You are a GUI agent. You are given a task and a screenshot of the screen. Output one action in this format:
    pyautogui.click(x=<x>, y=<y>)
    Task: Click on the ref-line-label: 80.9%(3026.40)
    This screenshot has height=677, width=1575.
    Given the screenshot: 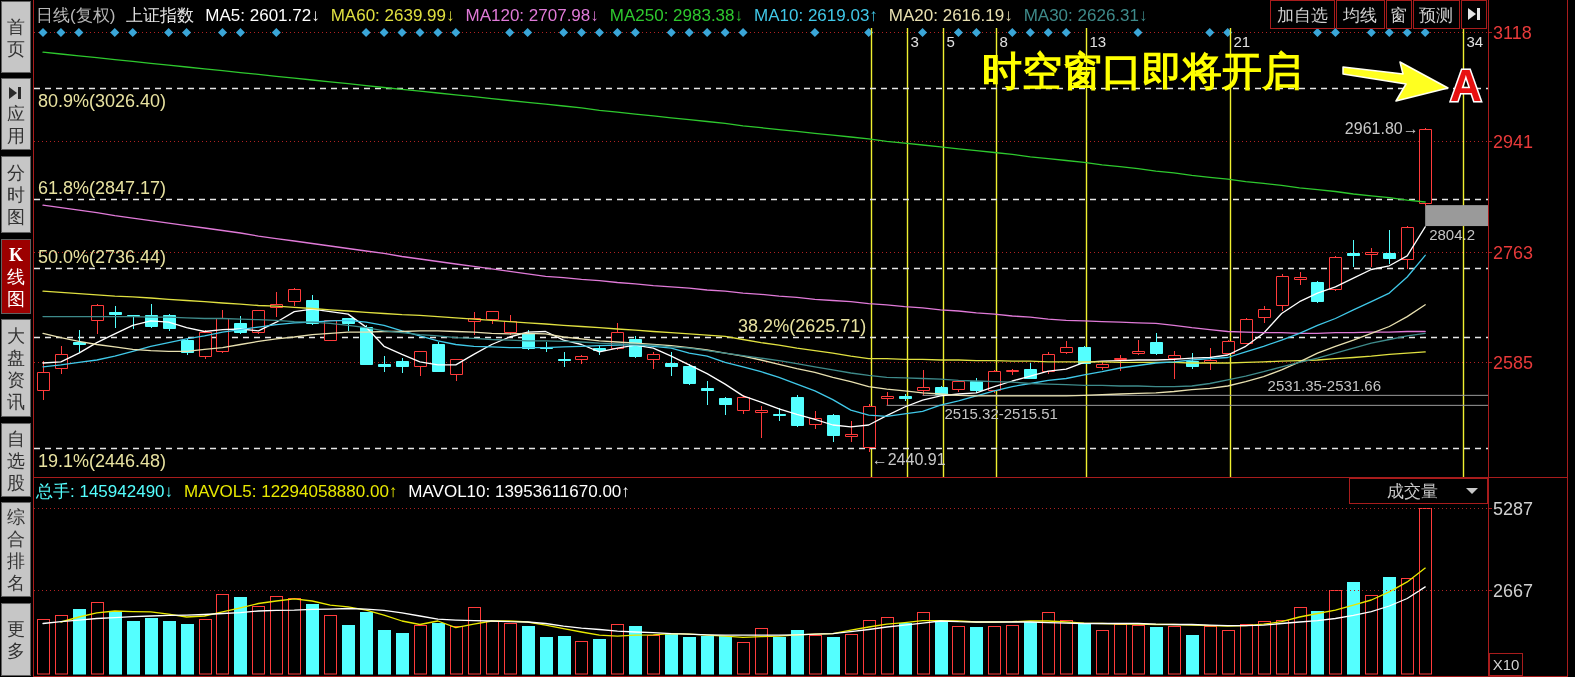 What is the action you would take?
    pyautogui.click(x=102, y=100)
    